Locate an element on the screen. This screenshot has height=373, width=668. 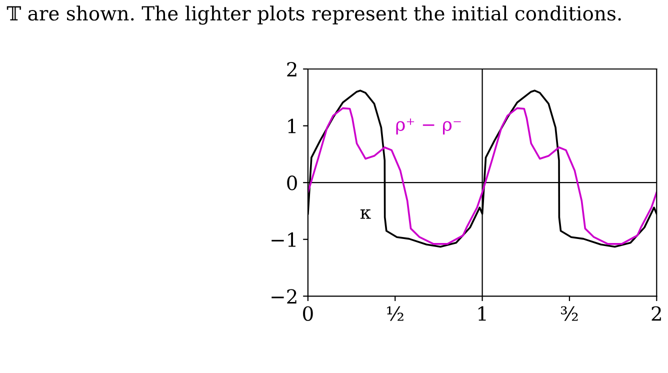
series-label: κ is located at coordinates (365, 214).